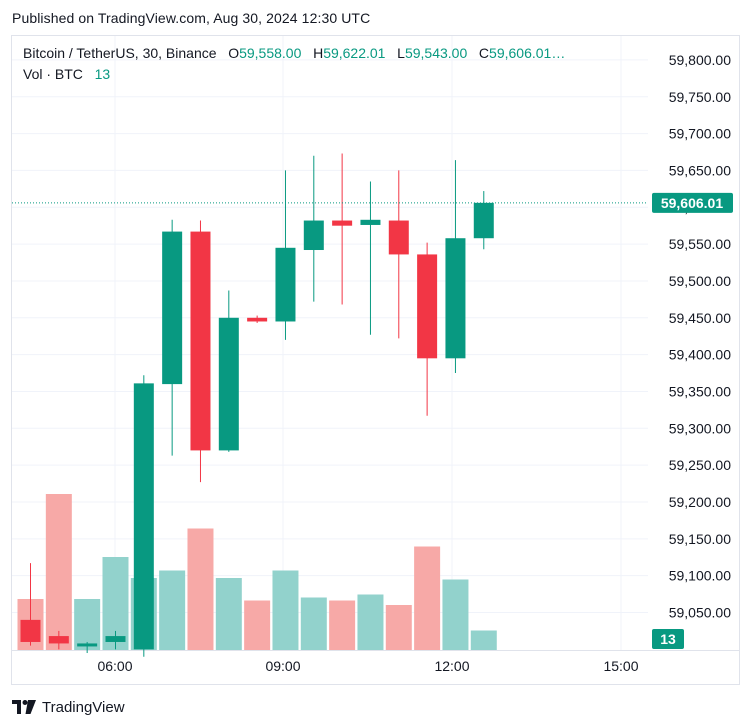 The image size is (753, 728). I want to click on y-tick-label: 59,750.00, so click(700, 97).